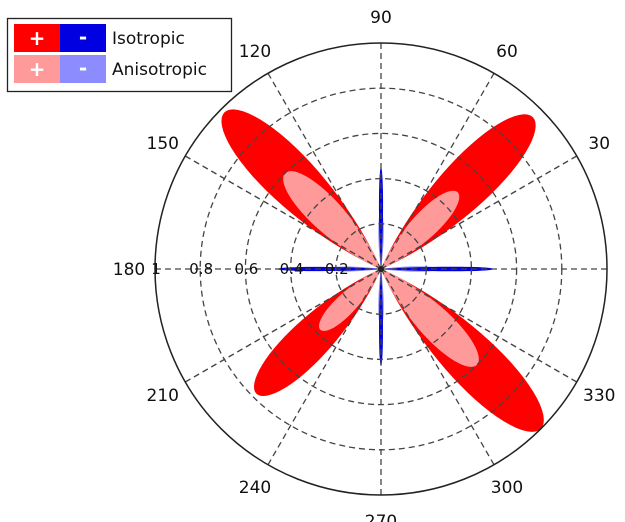 This screenshot has height=522, width=625. Describe the element at coordinates (507, 52) in the screenshot. I see `angle-tick-label-60: 60` at that location.